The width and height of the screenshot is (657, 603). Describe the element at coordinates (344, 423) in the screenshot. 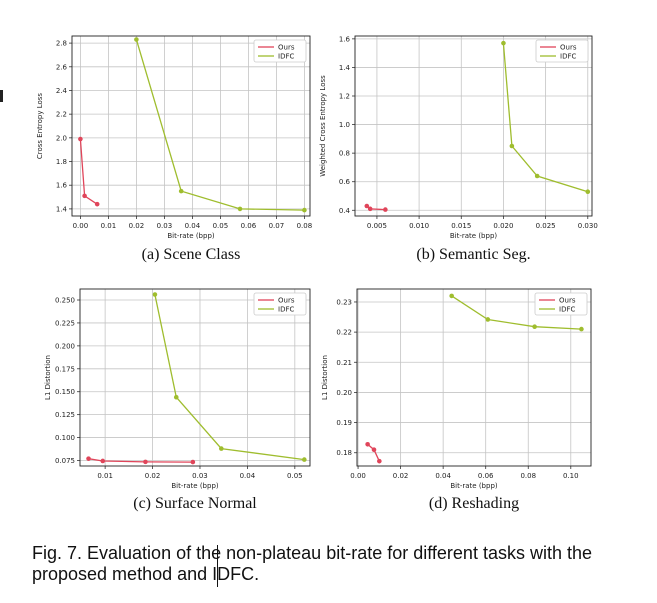

I see `y-tick-label: 0.19` at that location.